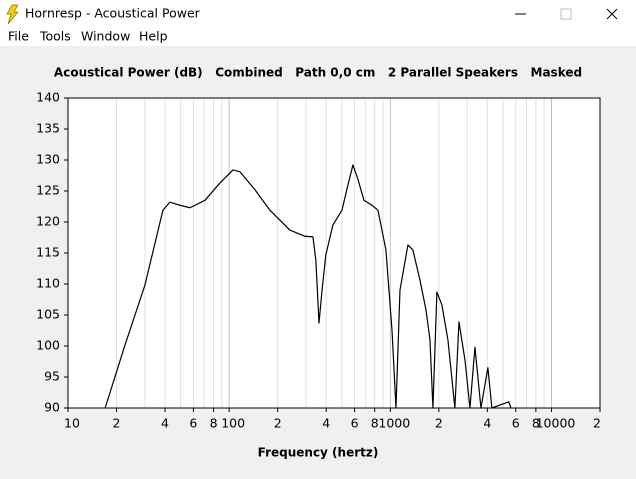  What do you see at coordinates (318, 453) in the screenshot?
I see `x-axis-label: Frequency (hertz)` at bounding box center [318, 453].